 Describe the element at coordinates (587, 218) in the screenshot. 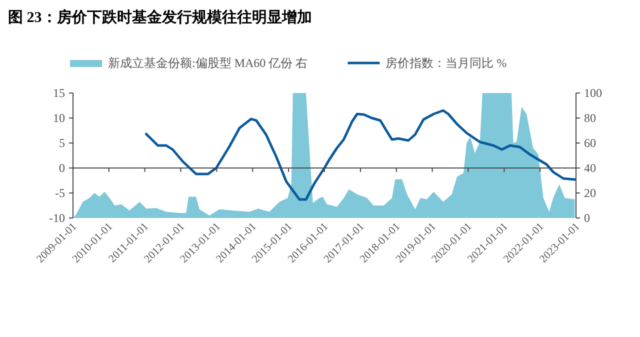

I see `y2-tick-label: 0` at that location.